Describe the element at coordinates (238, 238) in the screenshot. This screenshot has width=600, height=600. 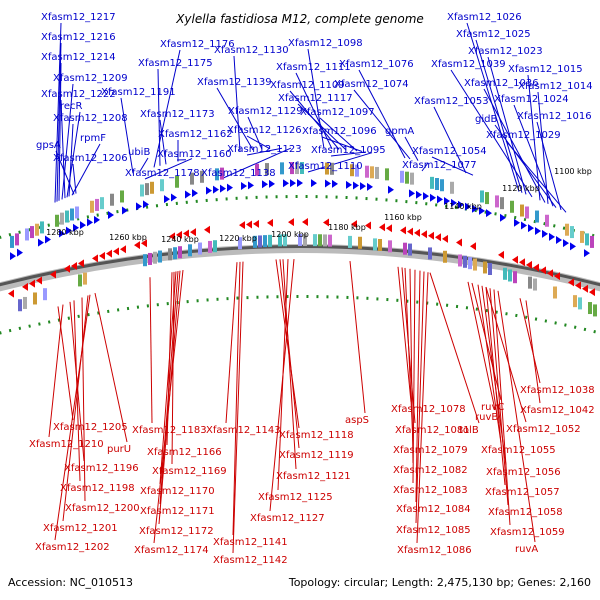
I see `tick-label: 1220 kbp` at that location.